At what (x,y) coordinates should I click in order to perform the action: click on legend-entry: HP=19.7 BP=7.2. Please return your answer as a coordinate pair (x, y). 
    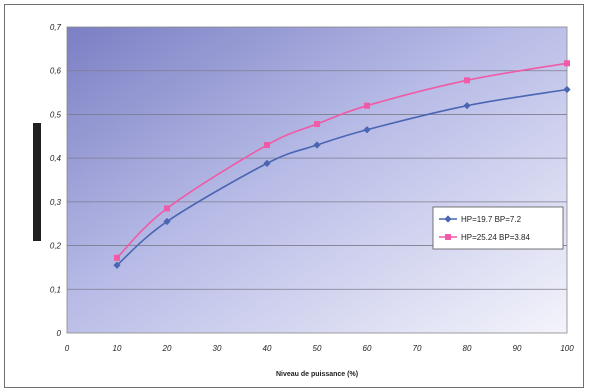
    Looking at the image, I should click on (491, 219).